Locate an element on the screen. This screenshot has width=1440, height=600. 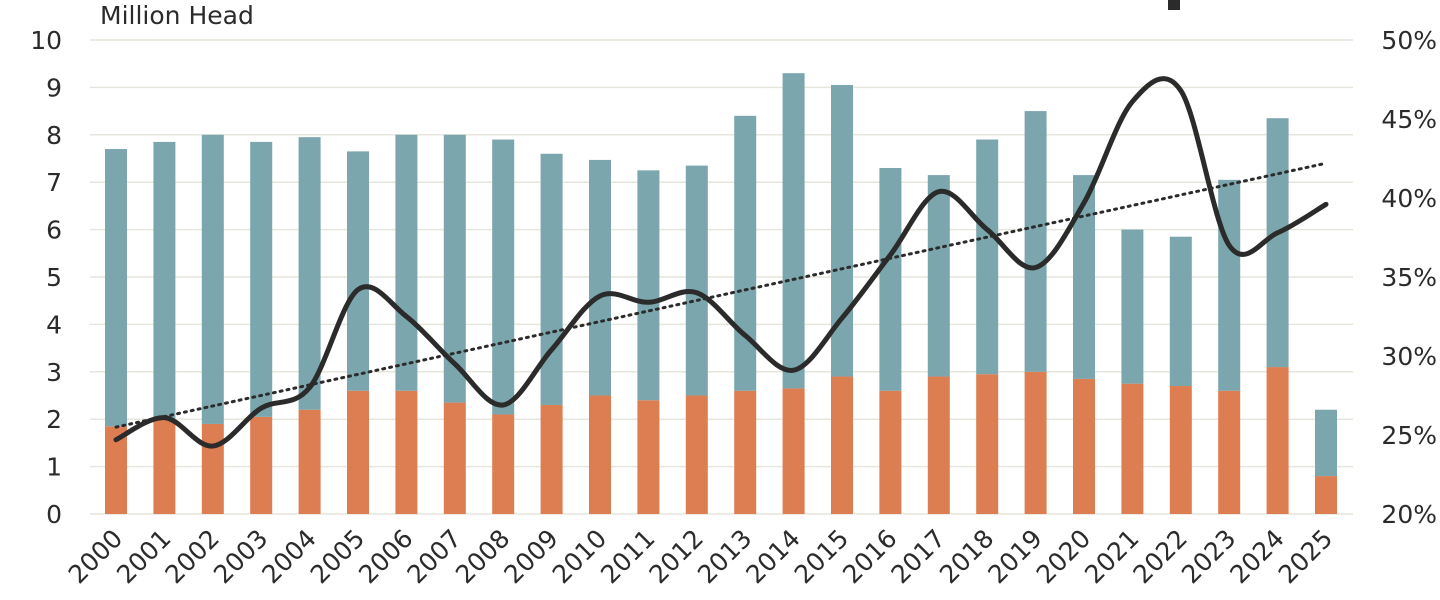
y2-tick-label: 40% is located at coordinates (1409, 198).